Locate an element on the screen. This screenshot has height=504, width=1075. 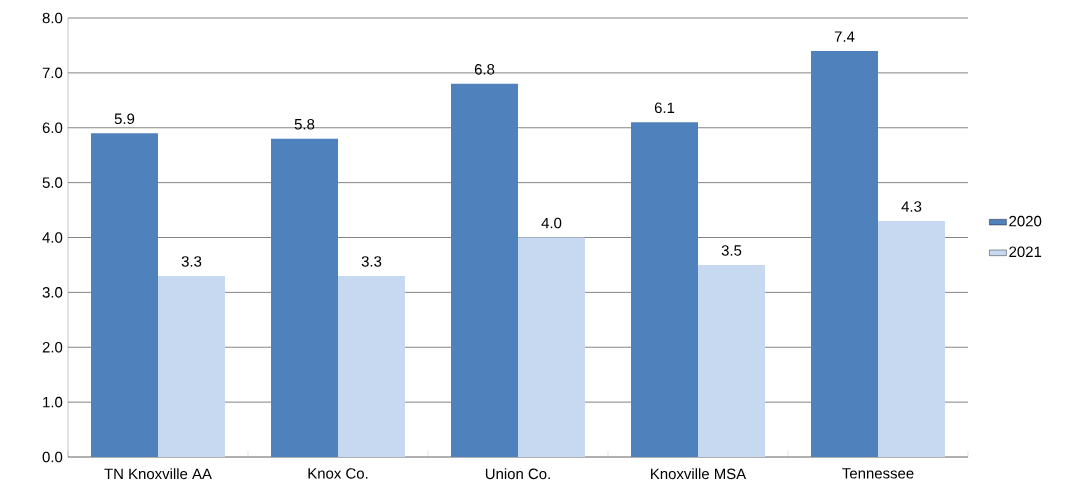
x-tick-label: Tennessee is located at coordinates (878, 473).